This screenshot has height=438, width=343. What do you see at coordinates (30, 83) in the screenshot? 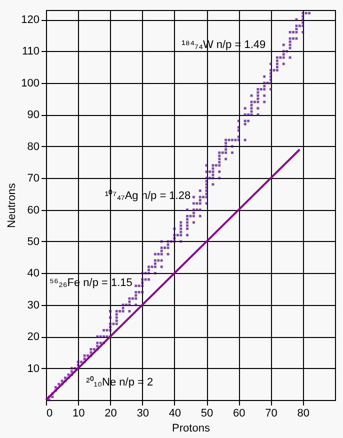
I see `y-tick-label: 100` at bounding box center [30, 83].